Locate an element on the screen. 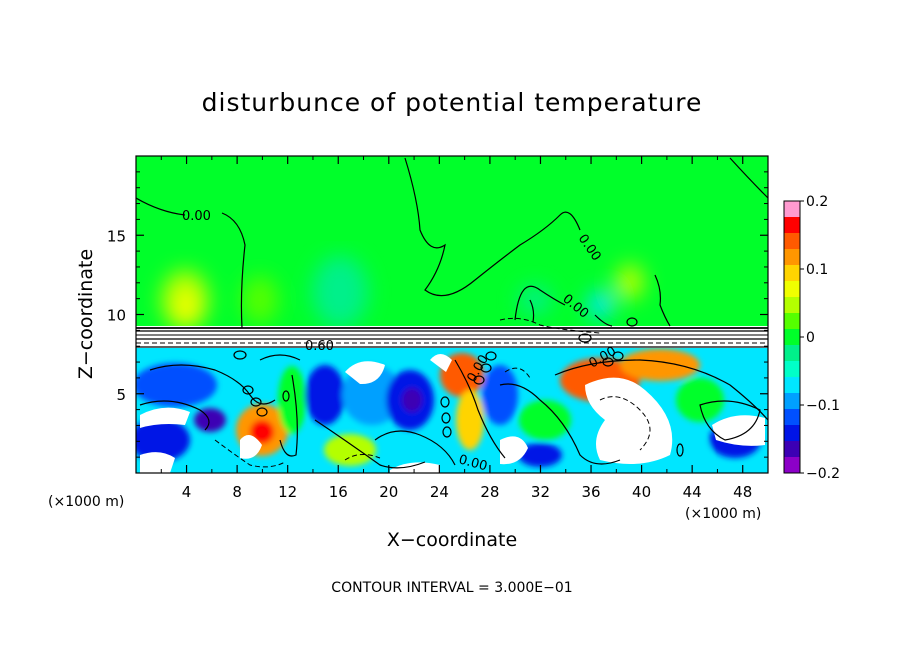  colorbar-tick-label: 0 is located at coordinates (810, 338).